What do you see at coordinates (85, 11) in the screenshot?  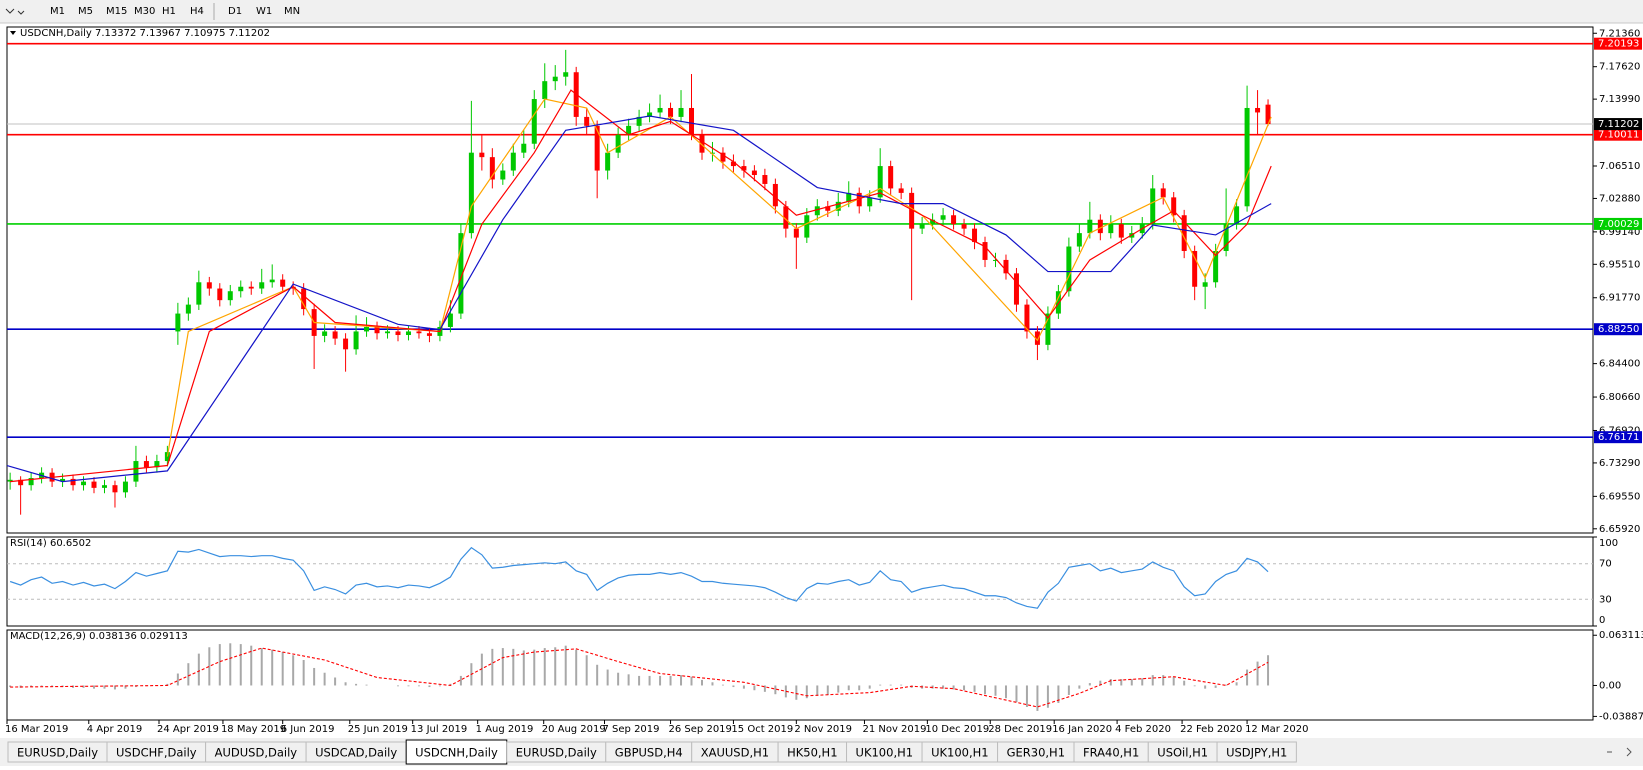 I see `timeframe-button: M5` at bounding box center [85, 11].